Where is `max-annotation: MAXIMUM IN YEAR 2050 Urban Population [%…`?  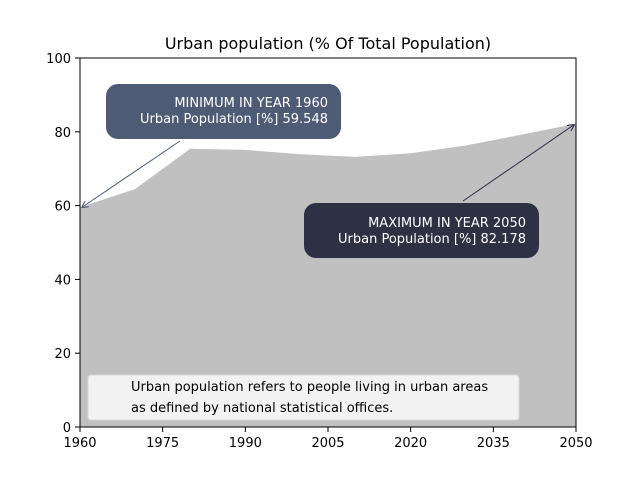 max-annotation: MAXIMUM IN YEAR 2050 Urban Population [%… is located at coordinates (439, 191).